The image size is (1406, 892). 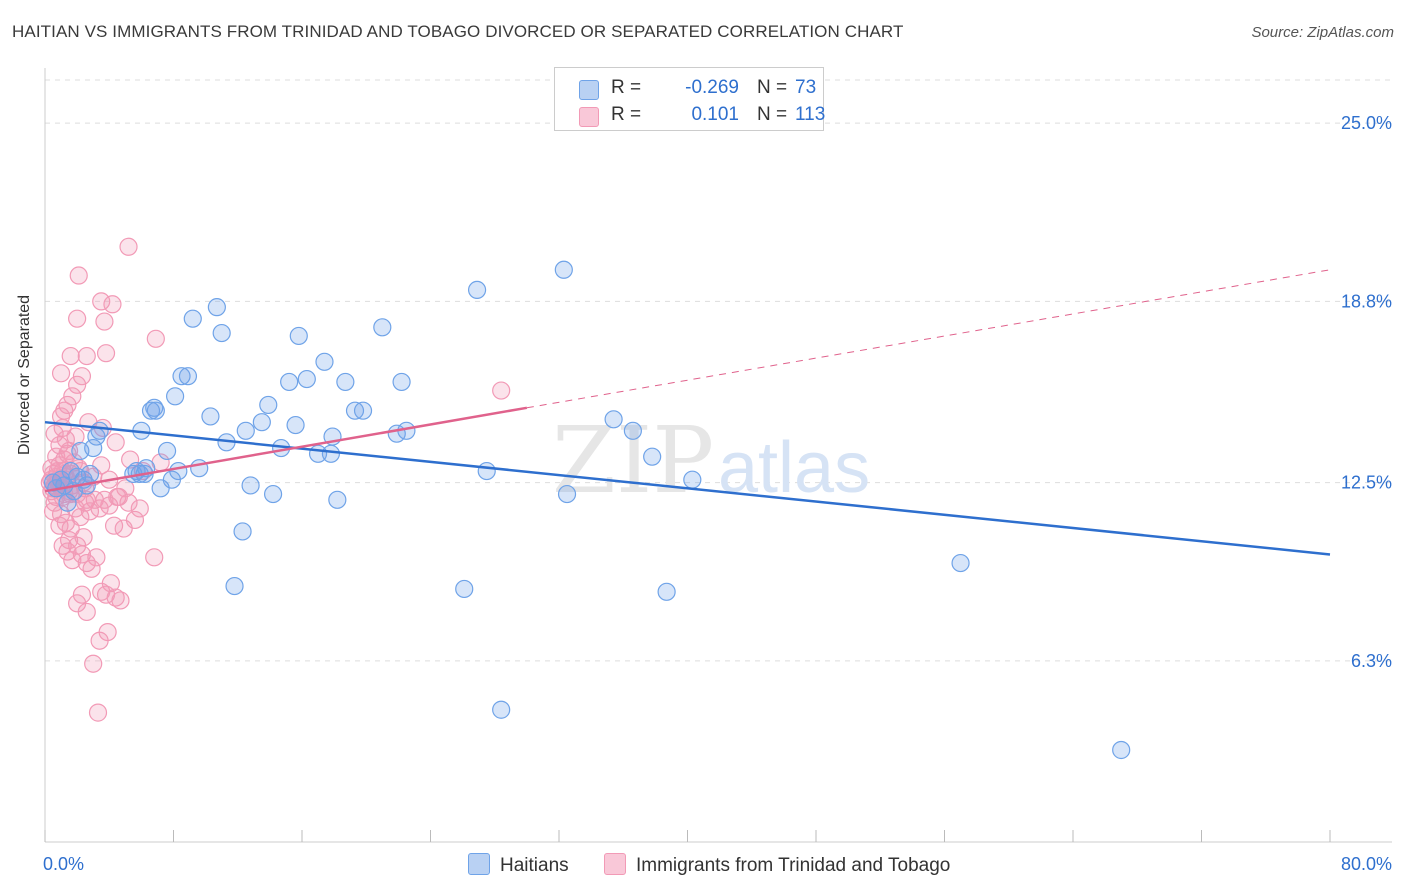 What do you see at coordinates (1371, 661) in the screenshot?
I see `y-tick-label: 6.3%` at bounding box center [1371, 661].